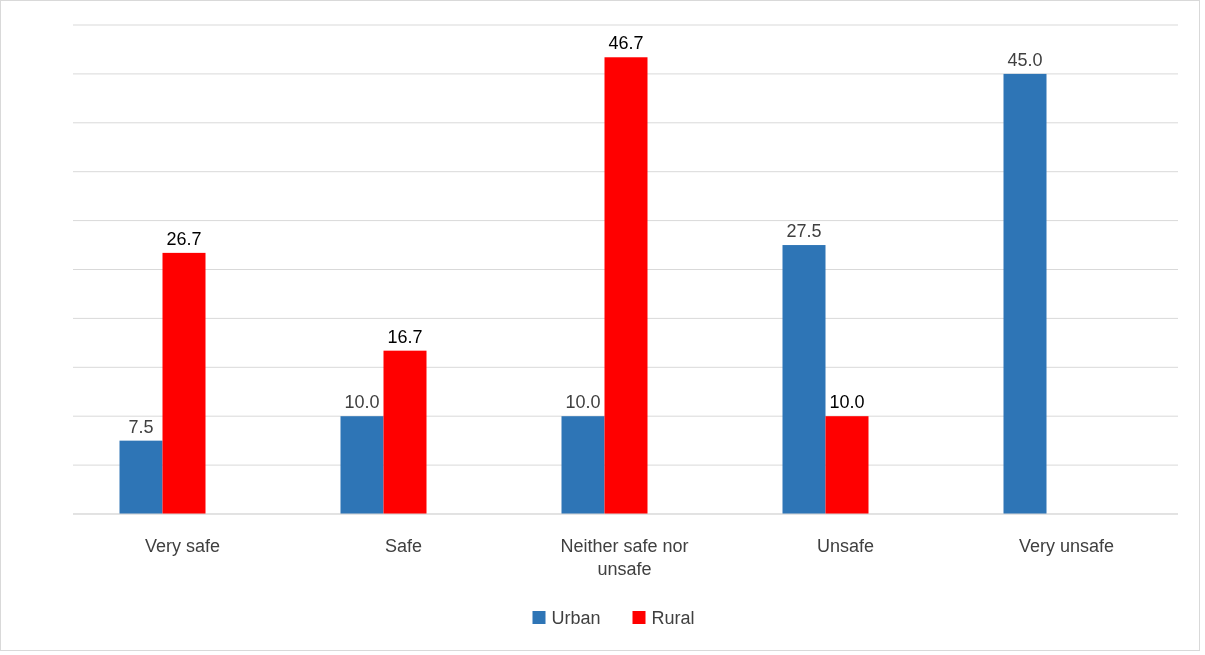 The height and width of the screenshot is (655, 1205). Describe the element at coordinates (182, 546) in the screenshot. I see `x-tick-label: Very safe` at that location.